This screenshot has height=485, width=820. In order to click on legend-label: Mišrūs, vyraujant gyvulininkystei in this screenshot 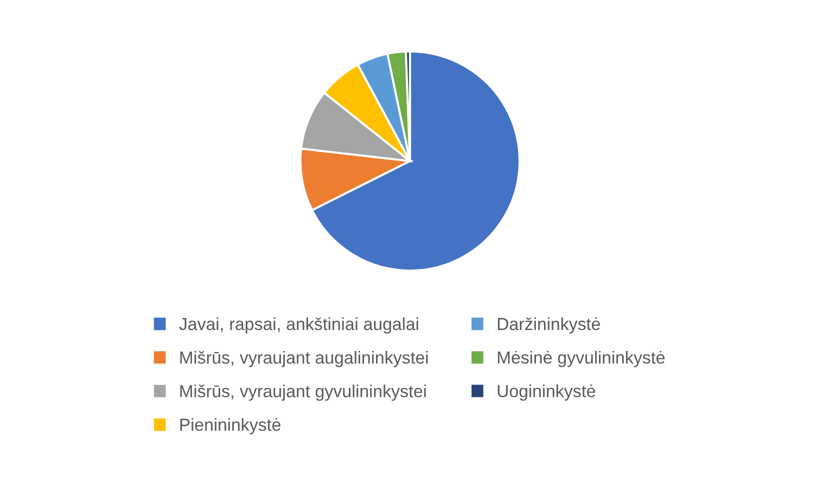, I will do `click(303, 392)`.